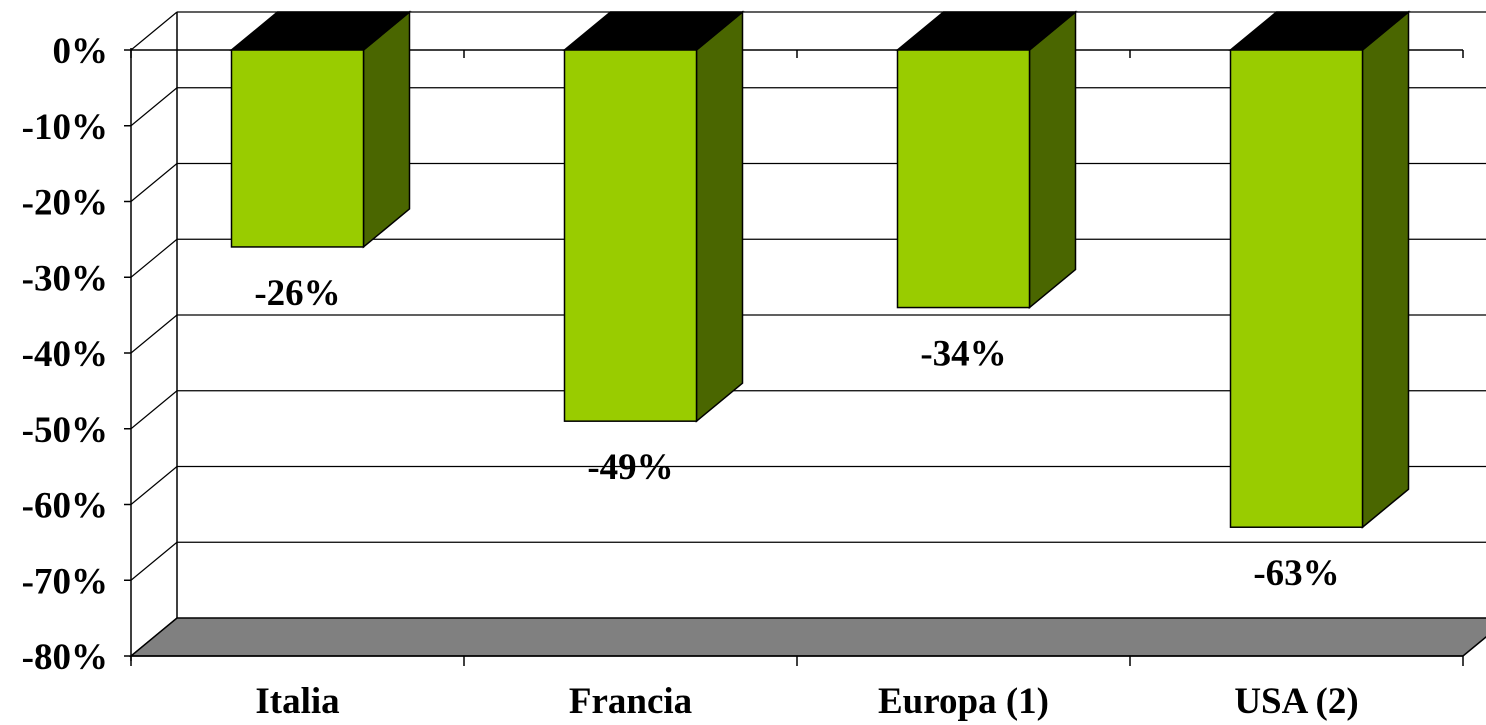 The height and width of the screenshot is (725, 1486). I want to click on y-tick-label: -40%, so click(65, 354).